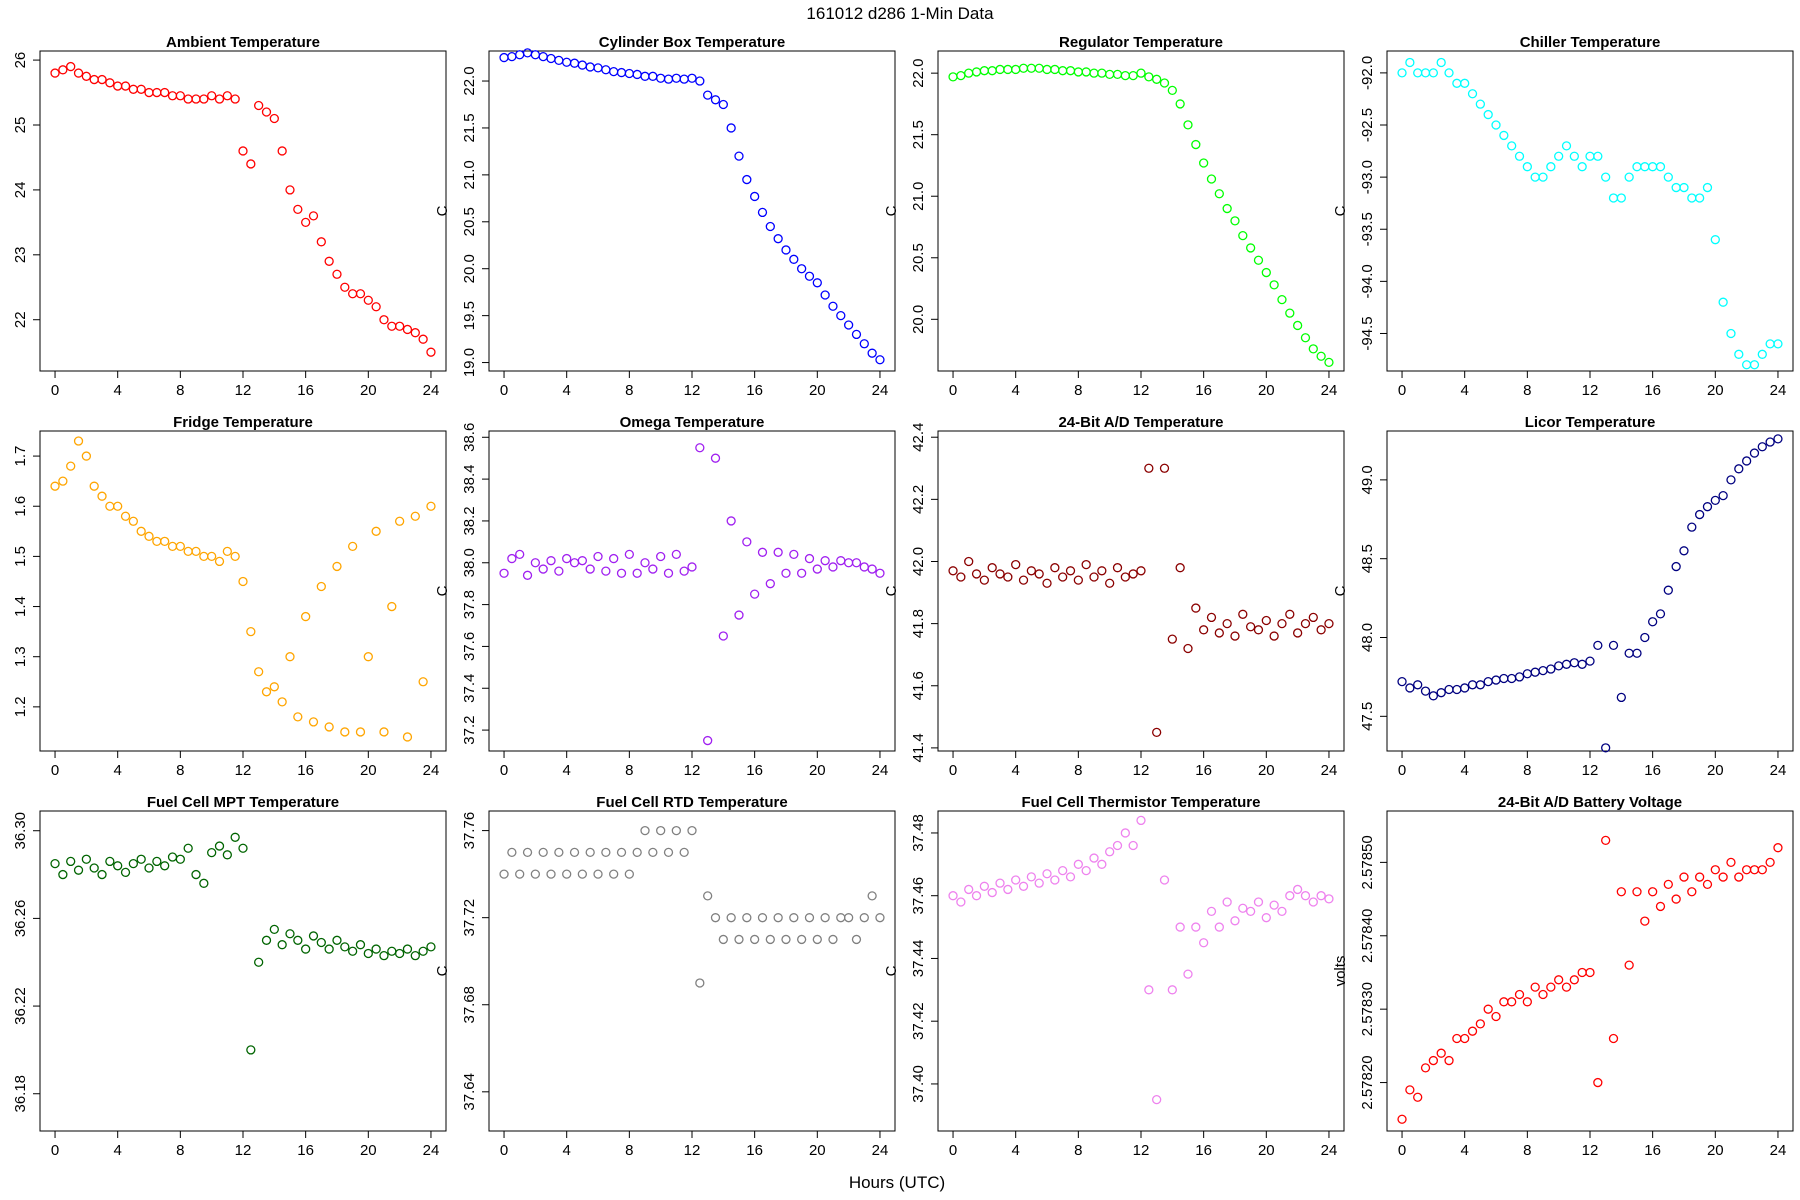  I want to click on y-axis-label: C, so click(1, 210).